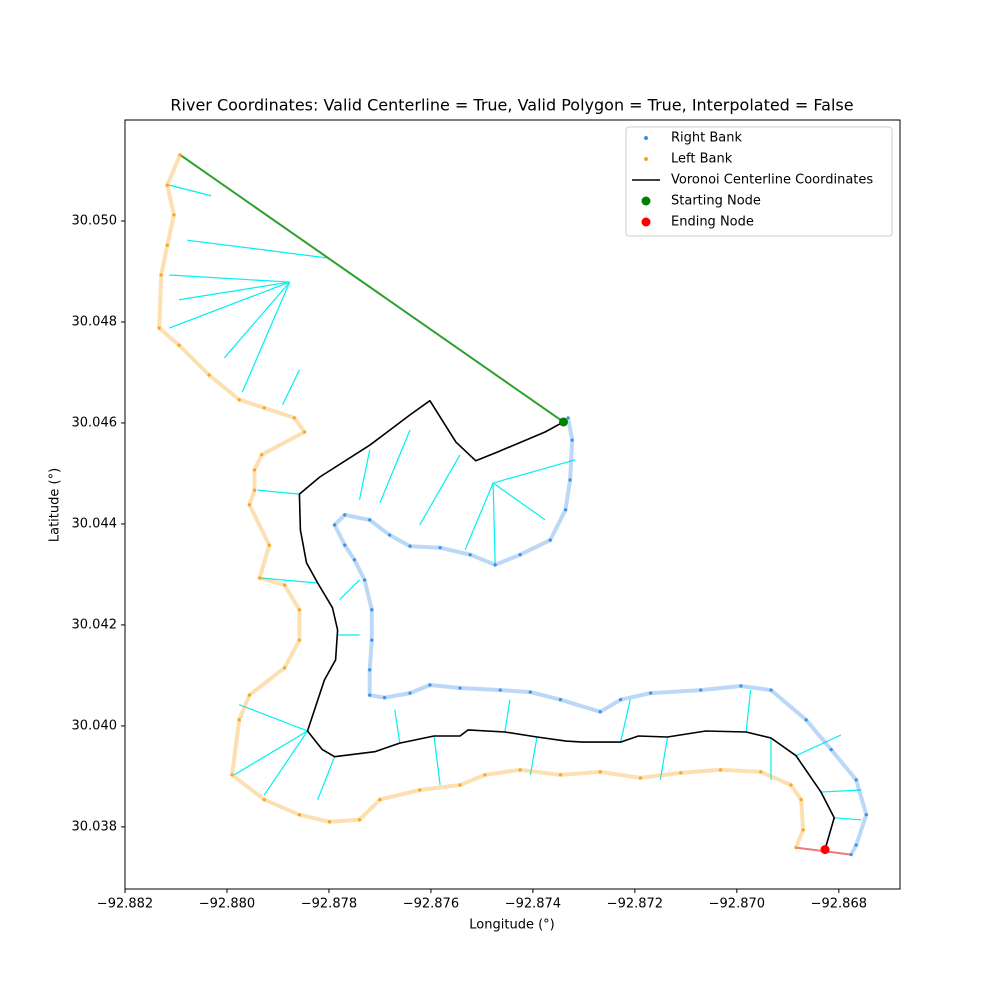 The width and height of the screenshot is (1000, 1000). I want to click on legend-label: Starting Node, so click(716, 201).